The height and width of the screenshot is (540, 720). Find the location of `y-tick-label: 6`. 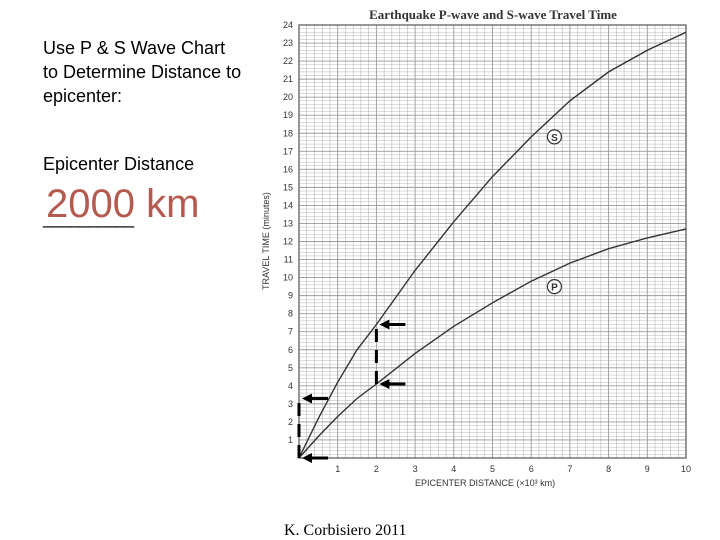

y-tick-label: 6 is located at coordinates (290, 350).